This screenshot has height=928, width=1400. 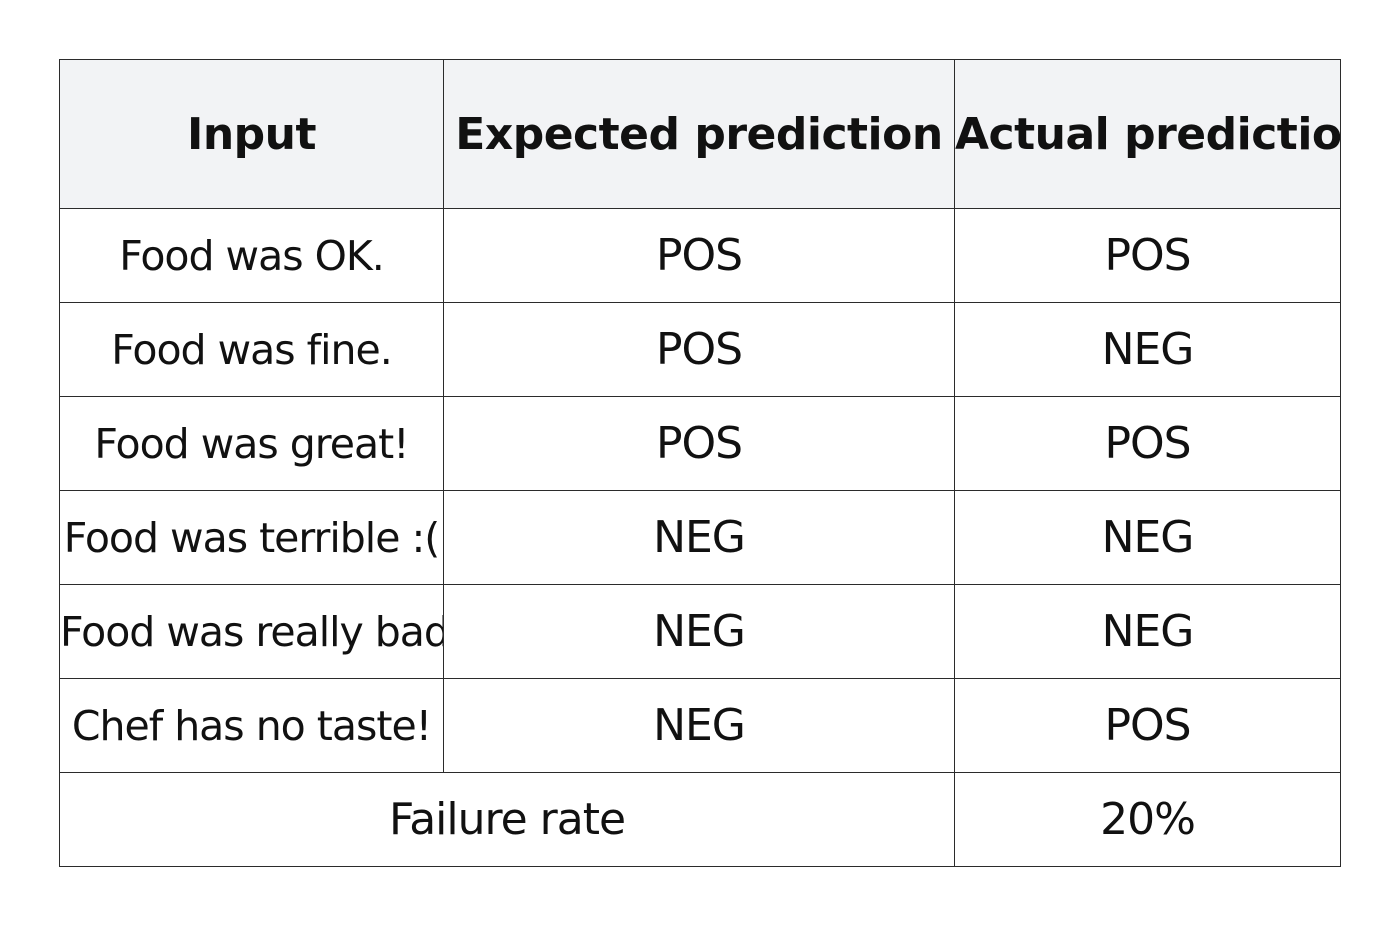 I want to click on input-cell: Food was OK., so click(x=252, y=256).